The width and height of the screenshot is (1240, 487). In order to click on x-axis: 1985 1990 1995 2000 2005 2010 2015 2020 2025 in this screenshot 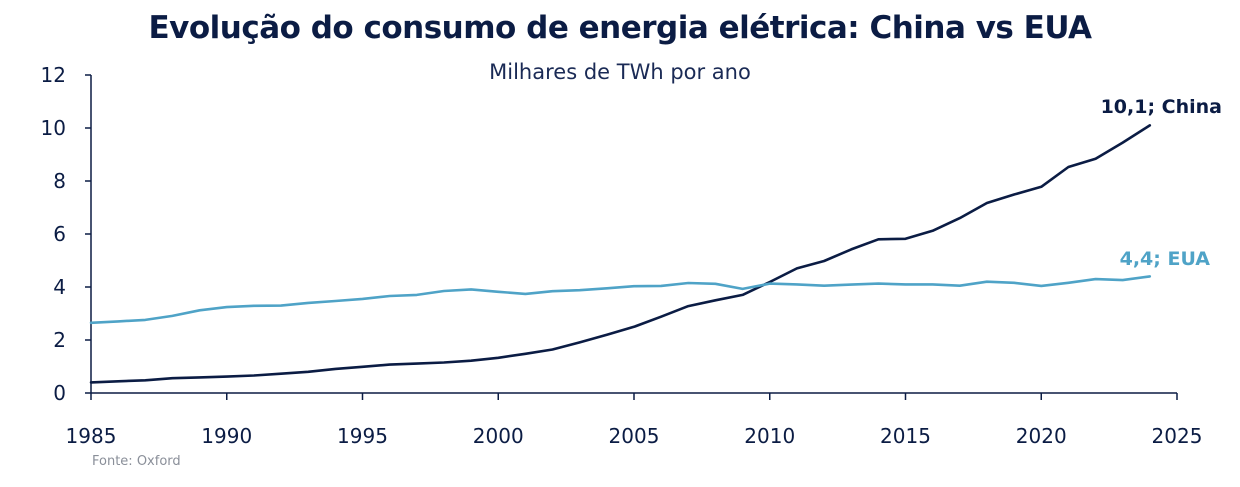, I will do `click(634, 420)`.